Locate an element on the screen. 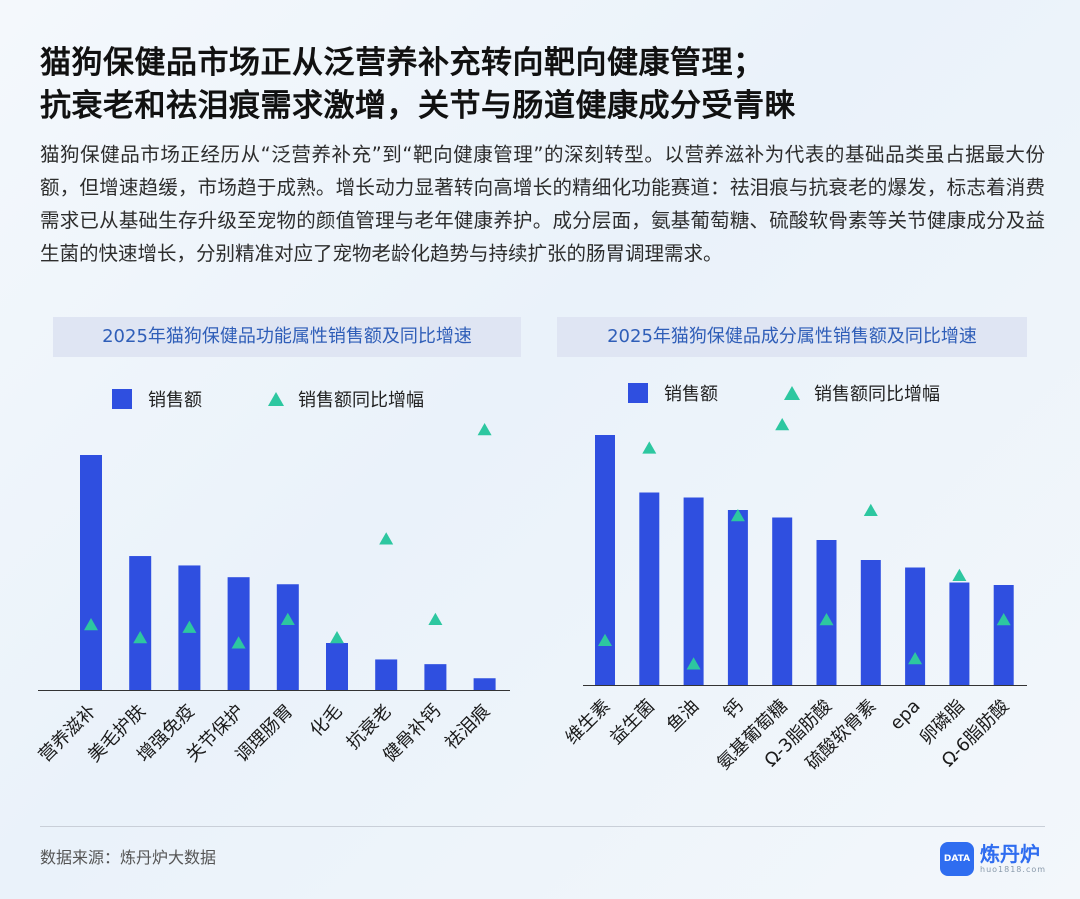  logo-name: 炼丹炉 is located at coordinates (1010, 854).